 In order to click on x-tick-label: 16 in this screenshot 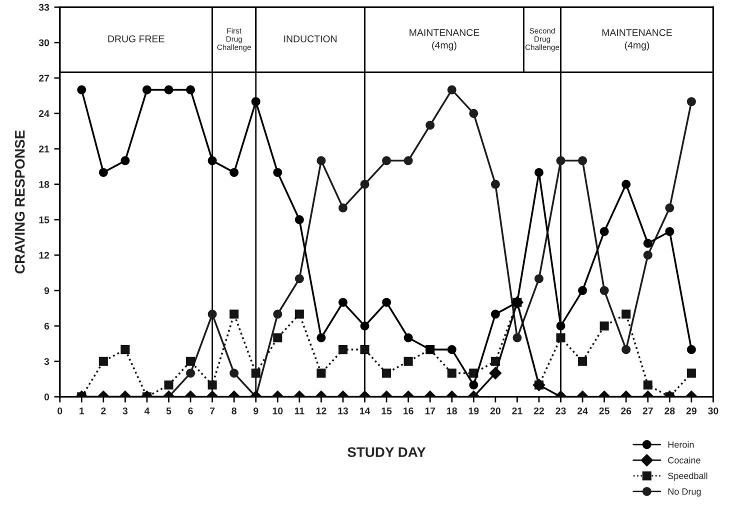, I will do `click(409, 410)`.